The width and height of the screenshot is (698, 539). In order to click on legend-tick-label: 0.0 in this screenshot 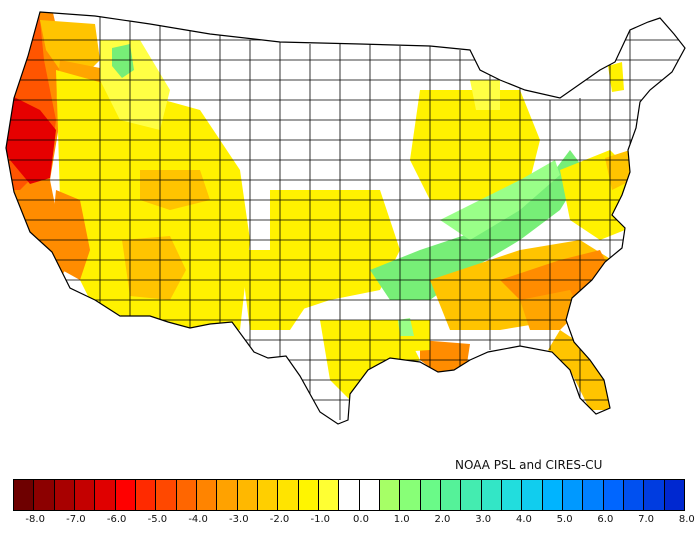, I will do `click(361, 519)`.